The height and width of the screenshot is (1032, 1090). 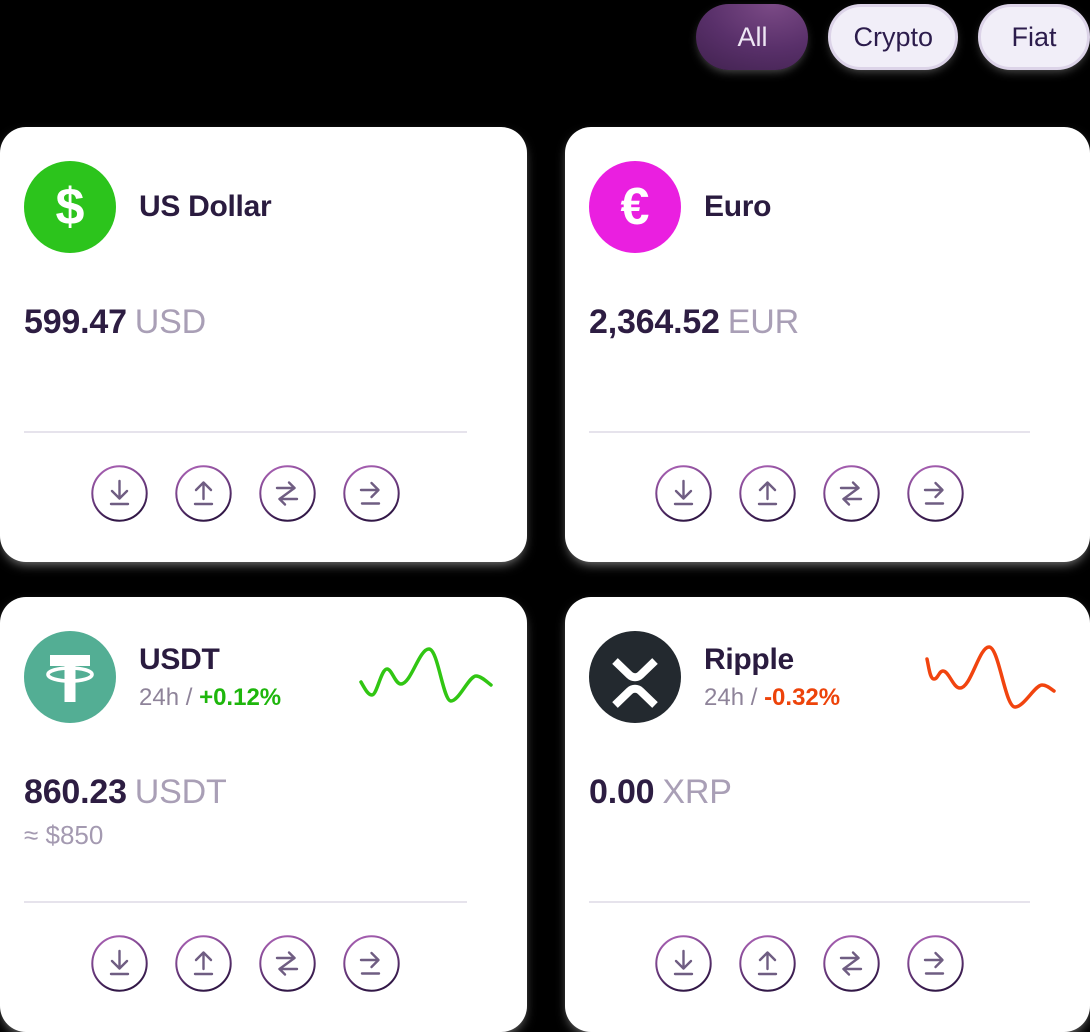 I want to click on balance-row: 2,364.52 EUR, so click(x=827, y=322).